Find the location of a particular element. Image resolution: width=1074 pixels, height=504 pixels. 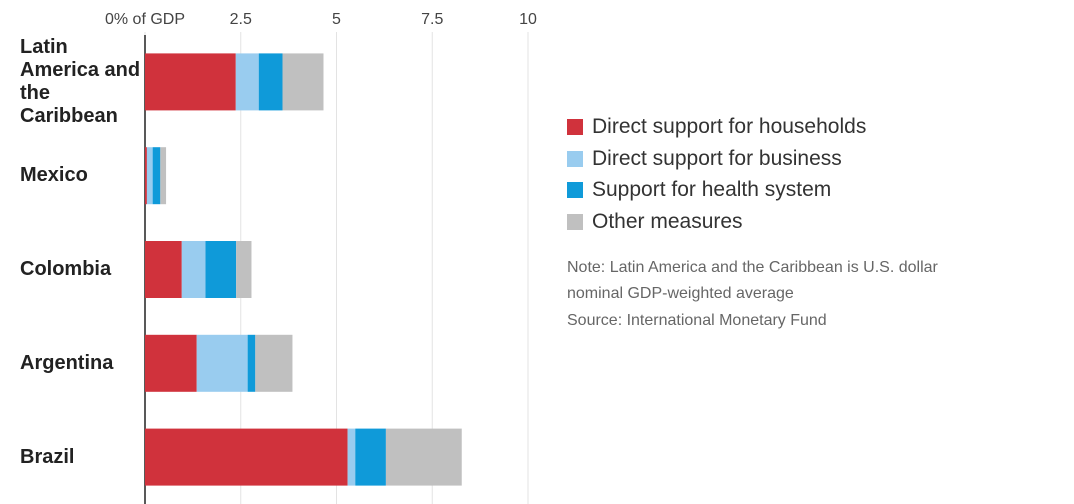

x-tick-label: 10 is located at coordinates (528, 19).